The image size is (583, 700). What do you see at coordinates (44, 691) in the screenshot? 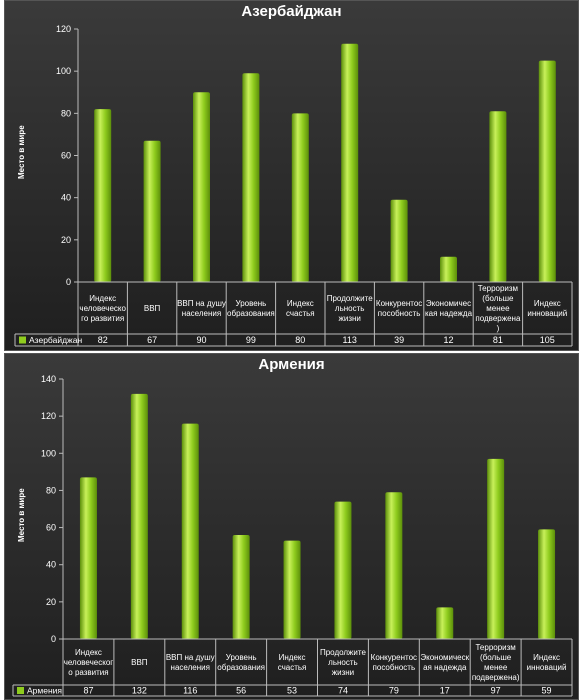
I see `legend-label: Армения` at bounding box center [44, 691].